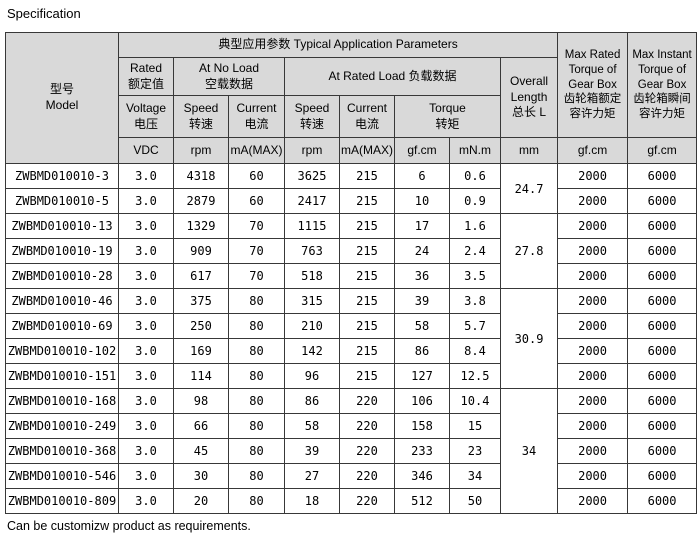 The image size is (700, 540). What do you see at coordinates (447, 116) in the screenshot?
I see `col-header-torque: Torque 转矩` at bounding box center [447, 116].